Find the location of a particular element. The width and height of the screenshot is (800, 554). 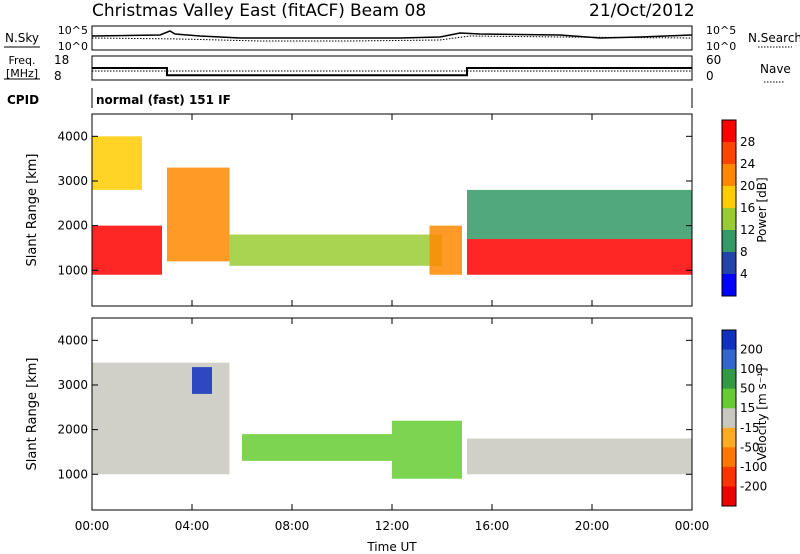

power-colorbar-tick: 24 is located at coordinates (747, 164).